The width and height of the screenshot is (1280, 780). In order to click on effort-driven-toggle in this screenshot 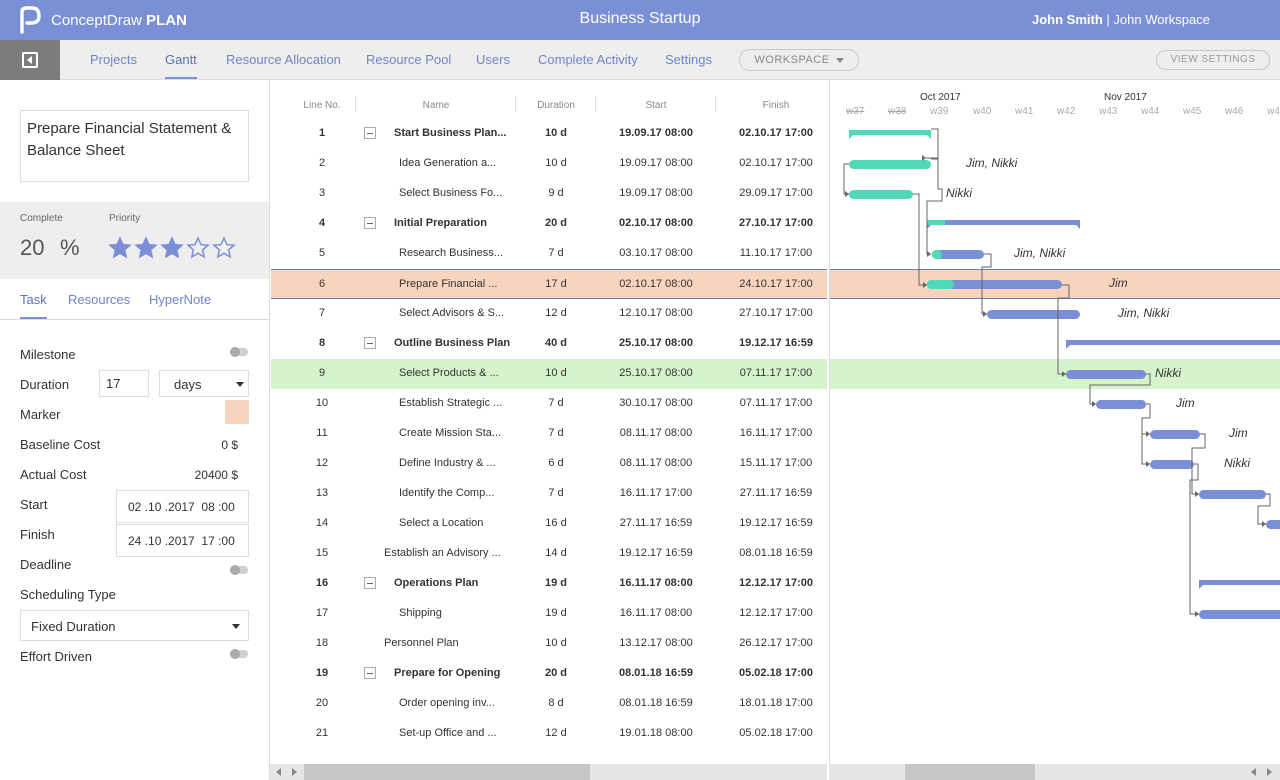, I will do `click(239, 654)`.